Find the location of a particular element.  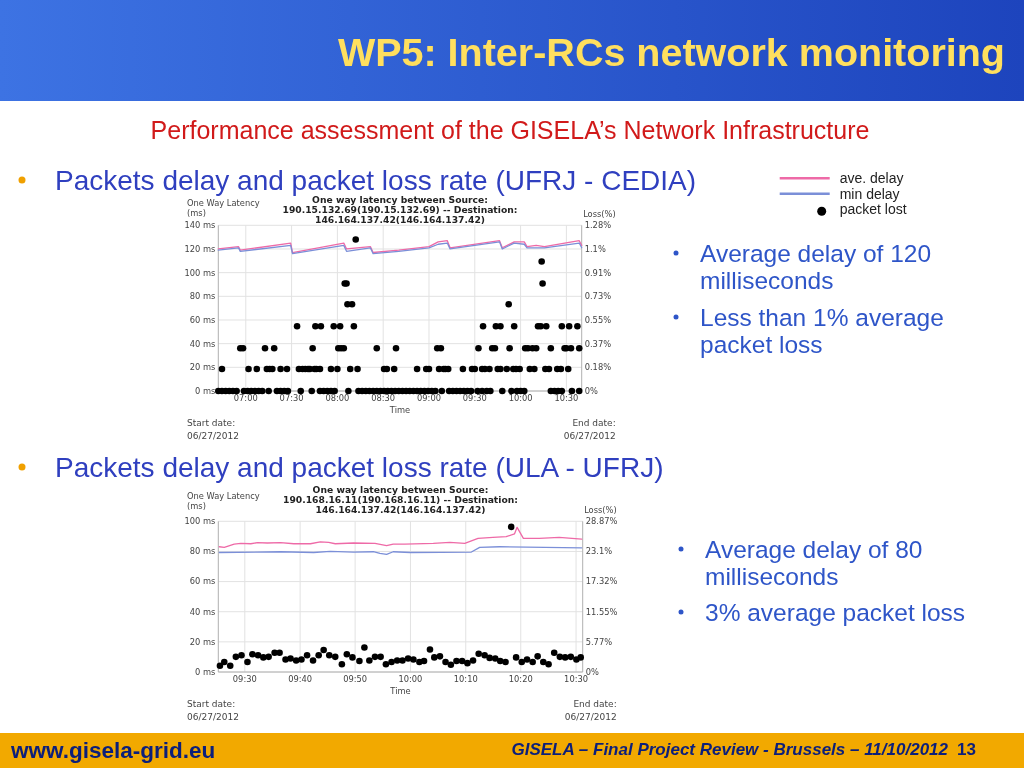

legend-label: packet lost is located at coordinates (873, 209).